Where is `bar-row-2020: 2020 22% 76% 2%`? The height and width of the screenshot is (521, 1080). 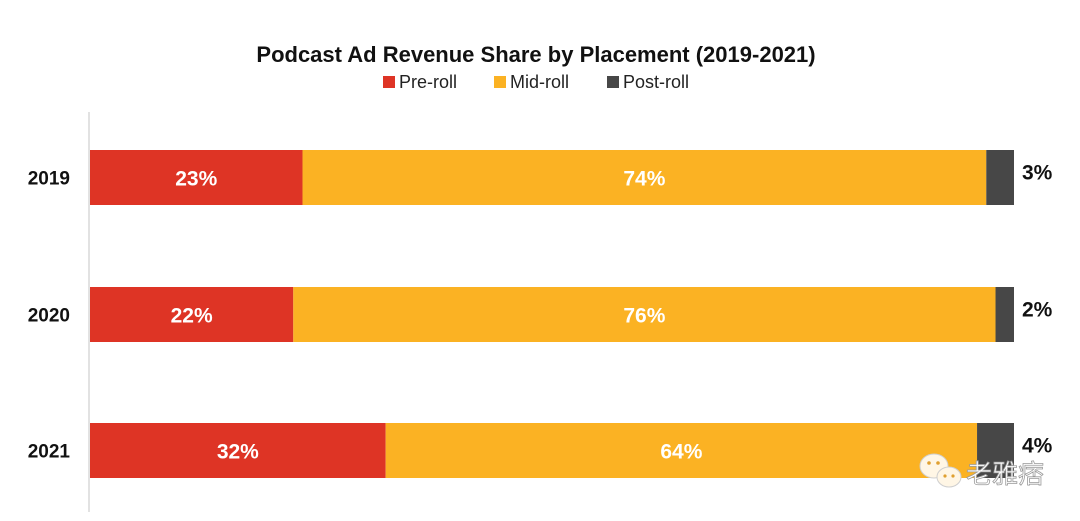
bar-row-2020: 2020 22% 76% 2% is located at coordinates (540, 314).